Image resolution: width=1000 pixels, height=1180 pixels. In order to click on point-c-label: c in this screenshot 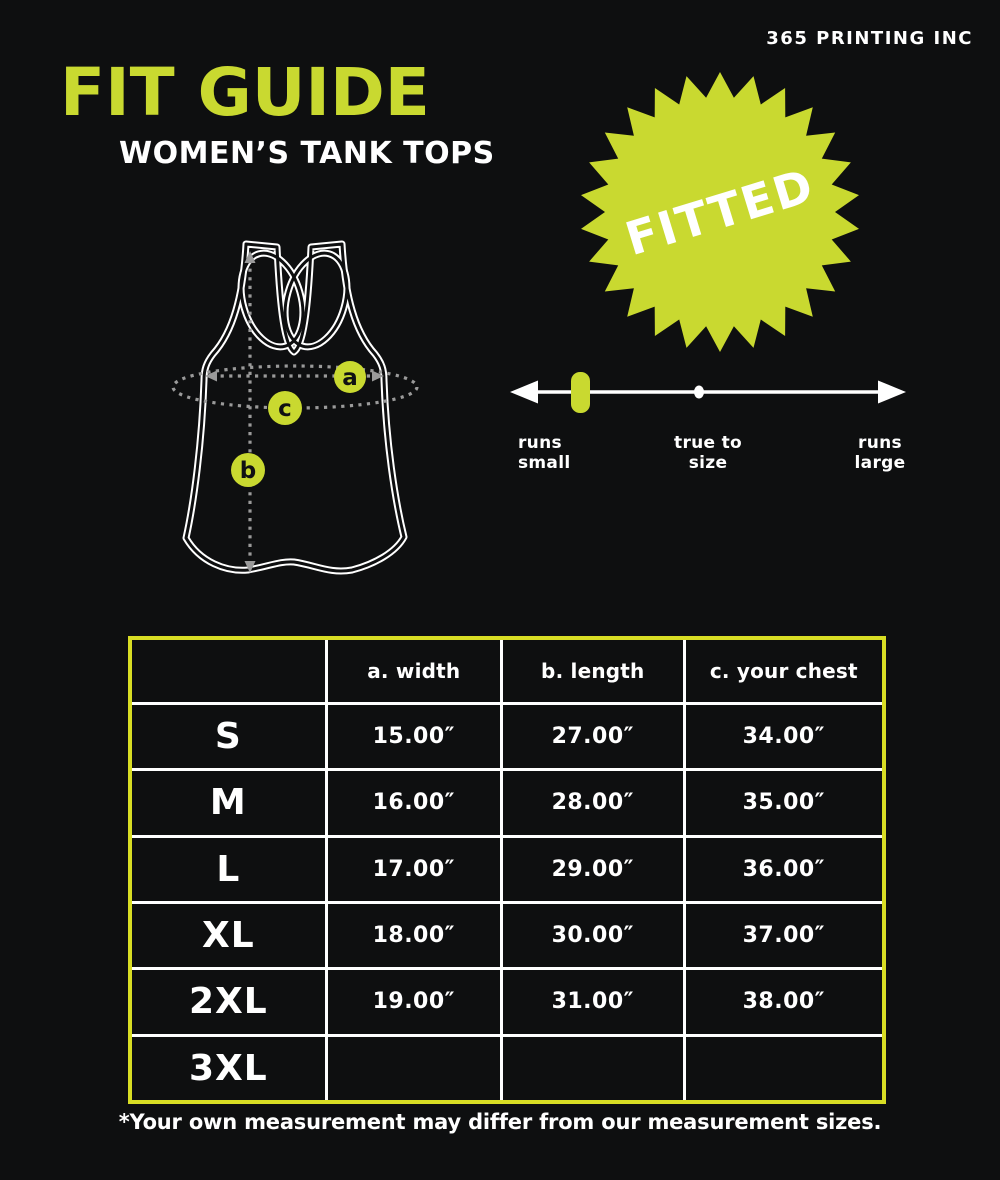, I will do `click(285, 409)`.